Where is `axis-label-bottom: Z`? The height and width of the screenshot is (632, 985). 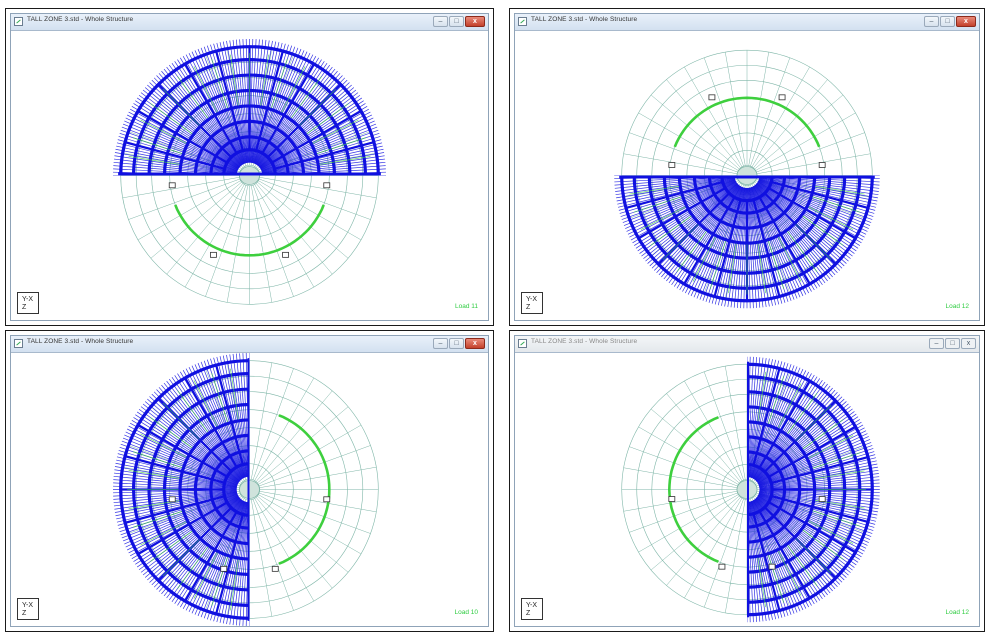 axis-label-bottom: Z is located at coordinates (528, 613).